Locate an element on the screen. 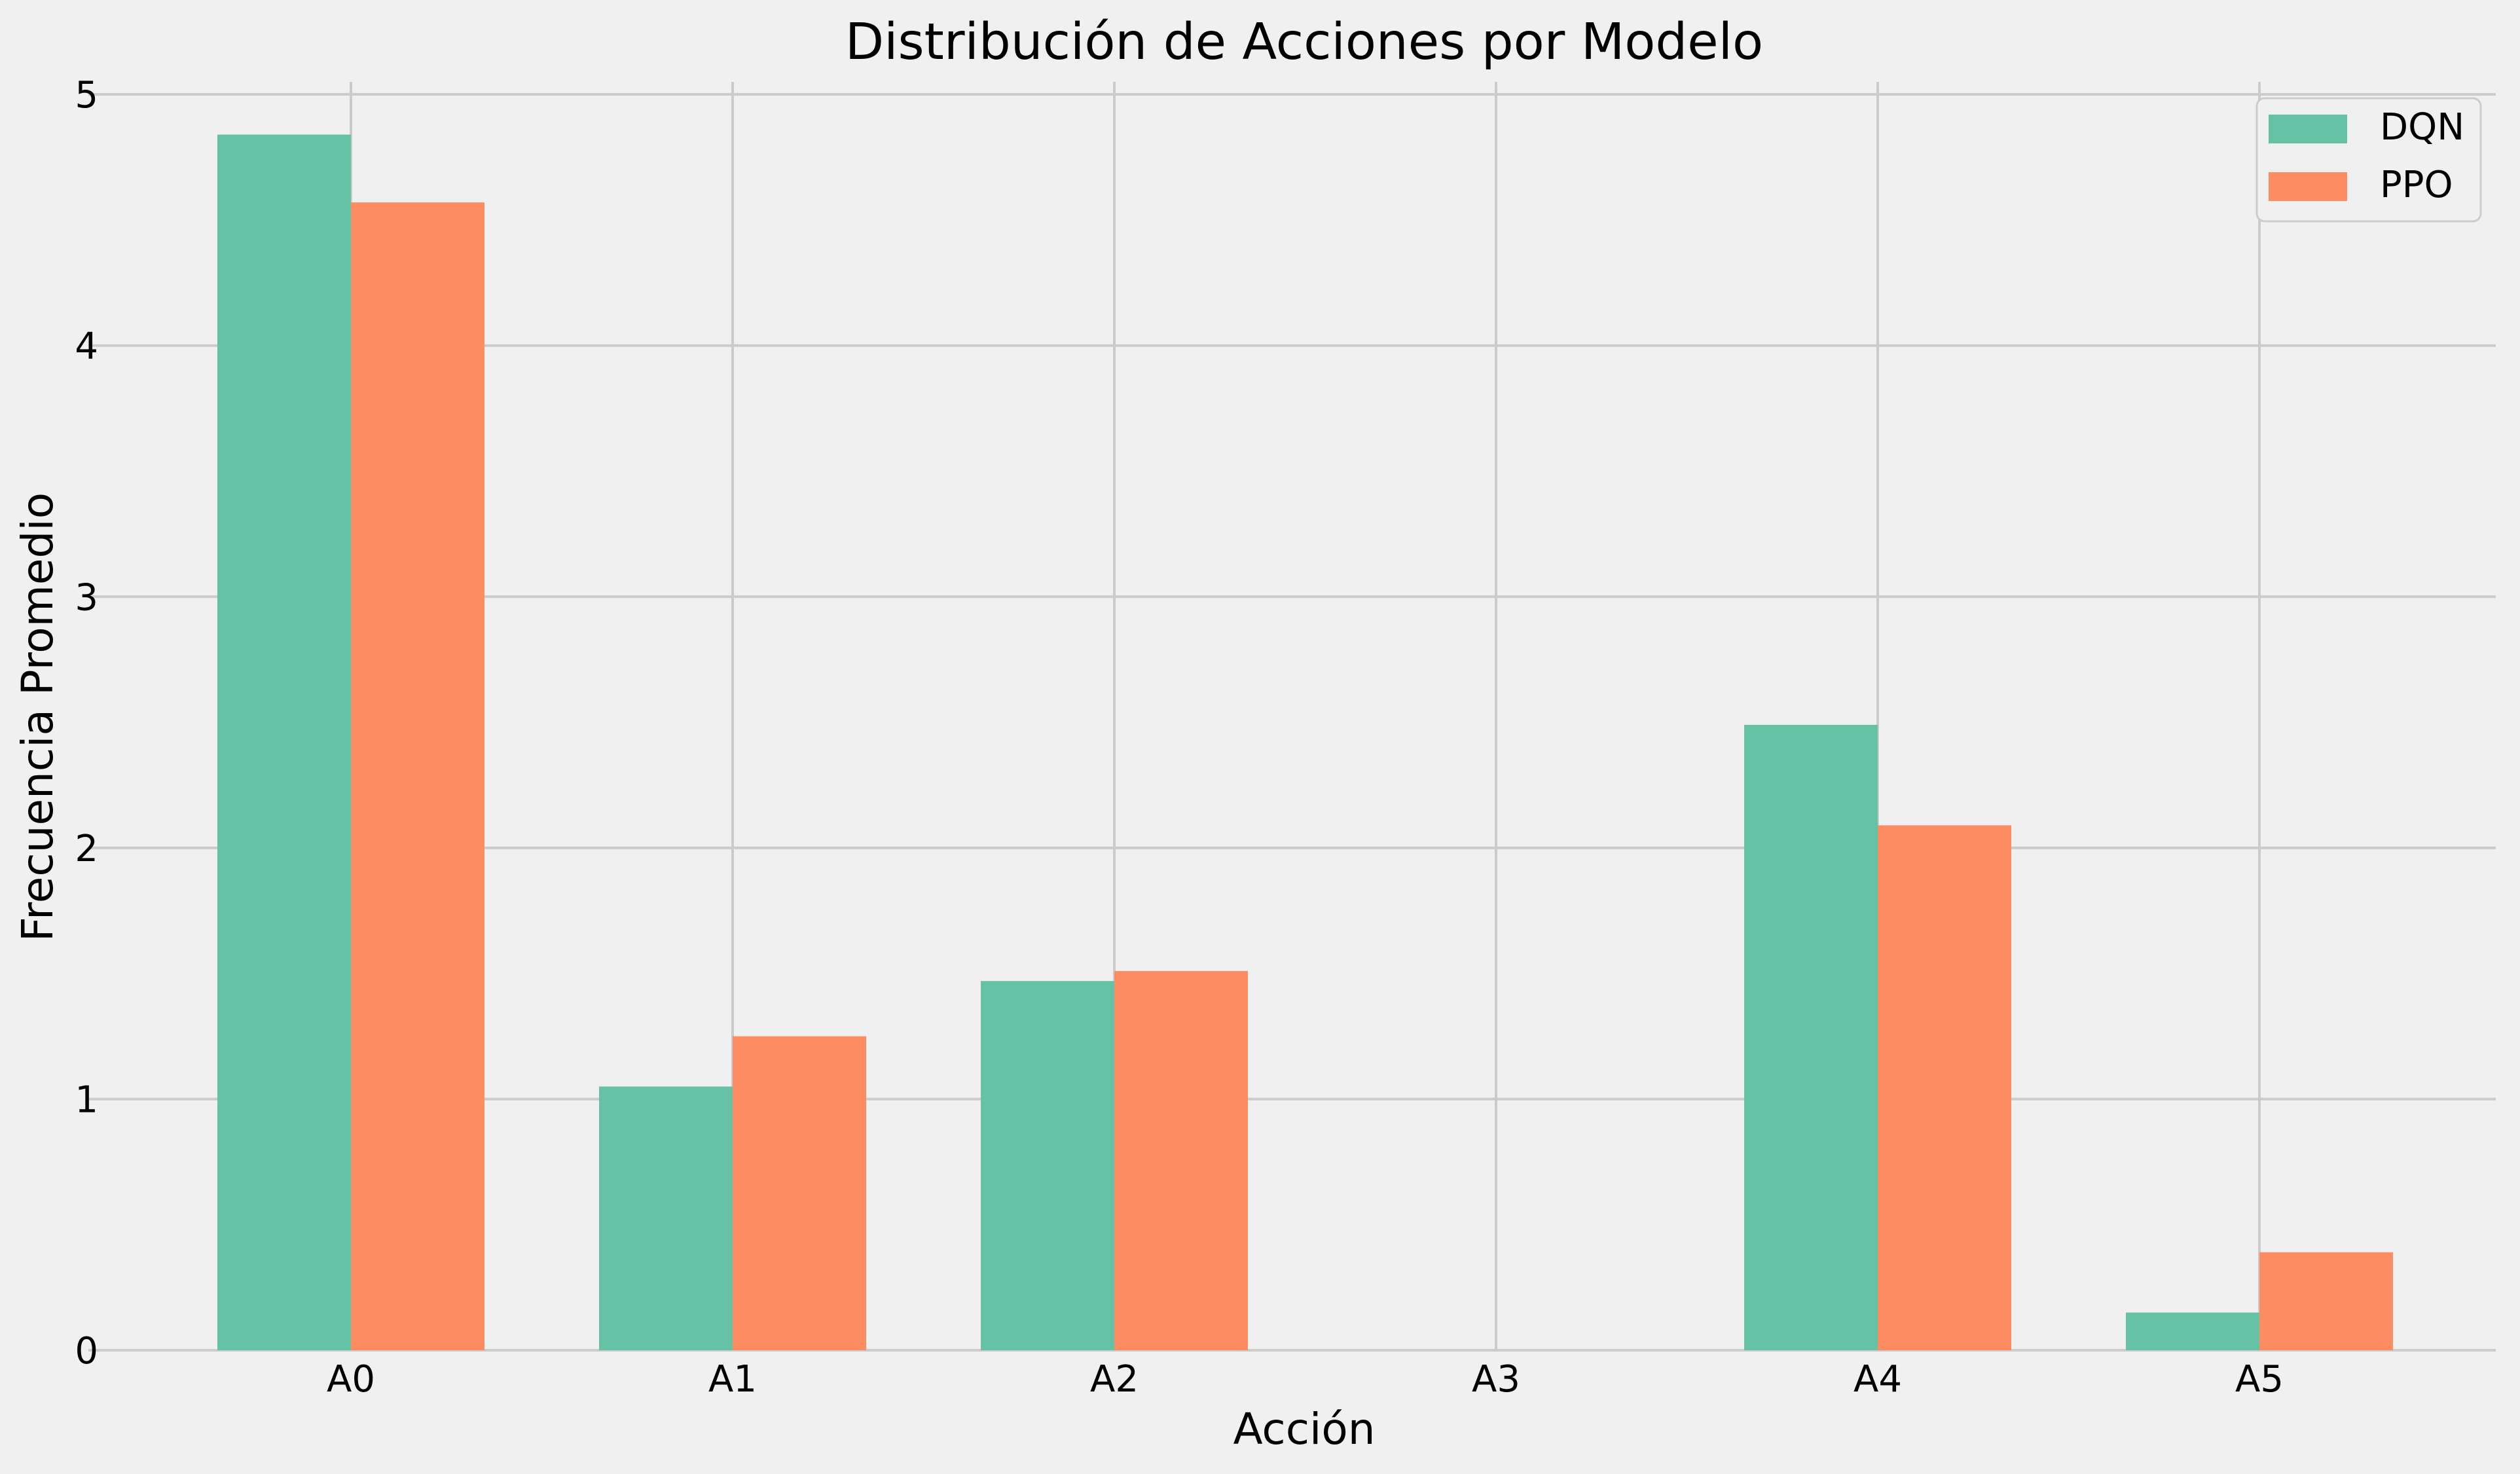 The width and height of the screenshot is (2520, 1474). bar-ppo-a4 is located at coordinates (1944, 1087).